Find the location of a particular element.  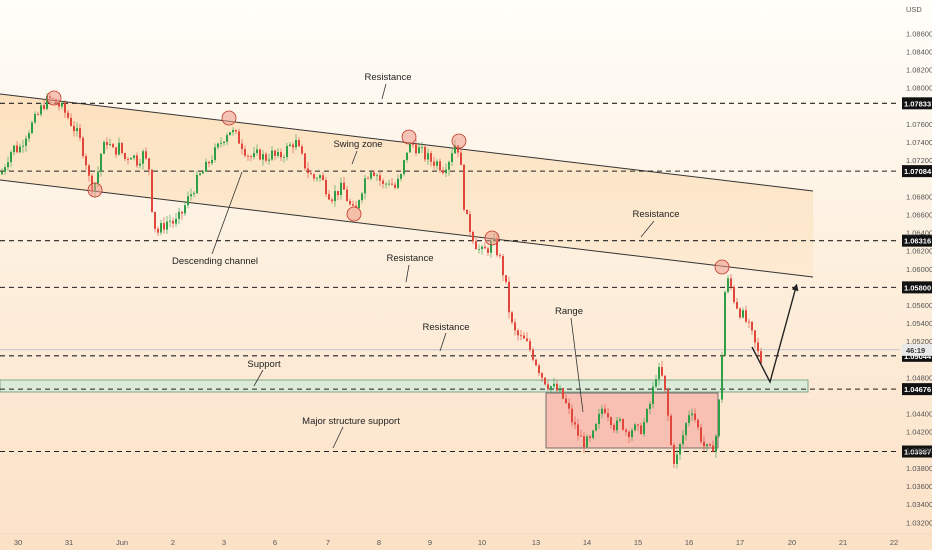

current-price-label: 46:19 is located at coordinates (915, 350).